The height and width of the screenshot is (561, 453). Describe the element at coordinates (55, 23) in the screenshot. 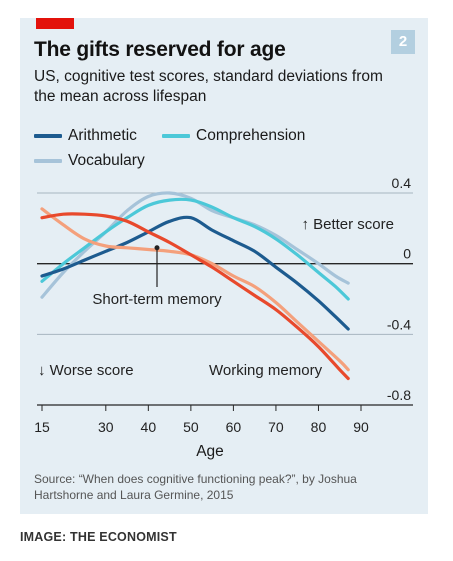

I see `brand-tab` at that location.